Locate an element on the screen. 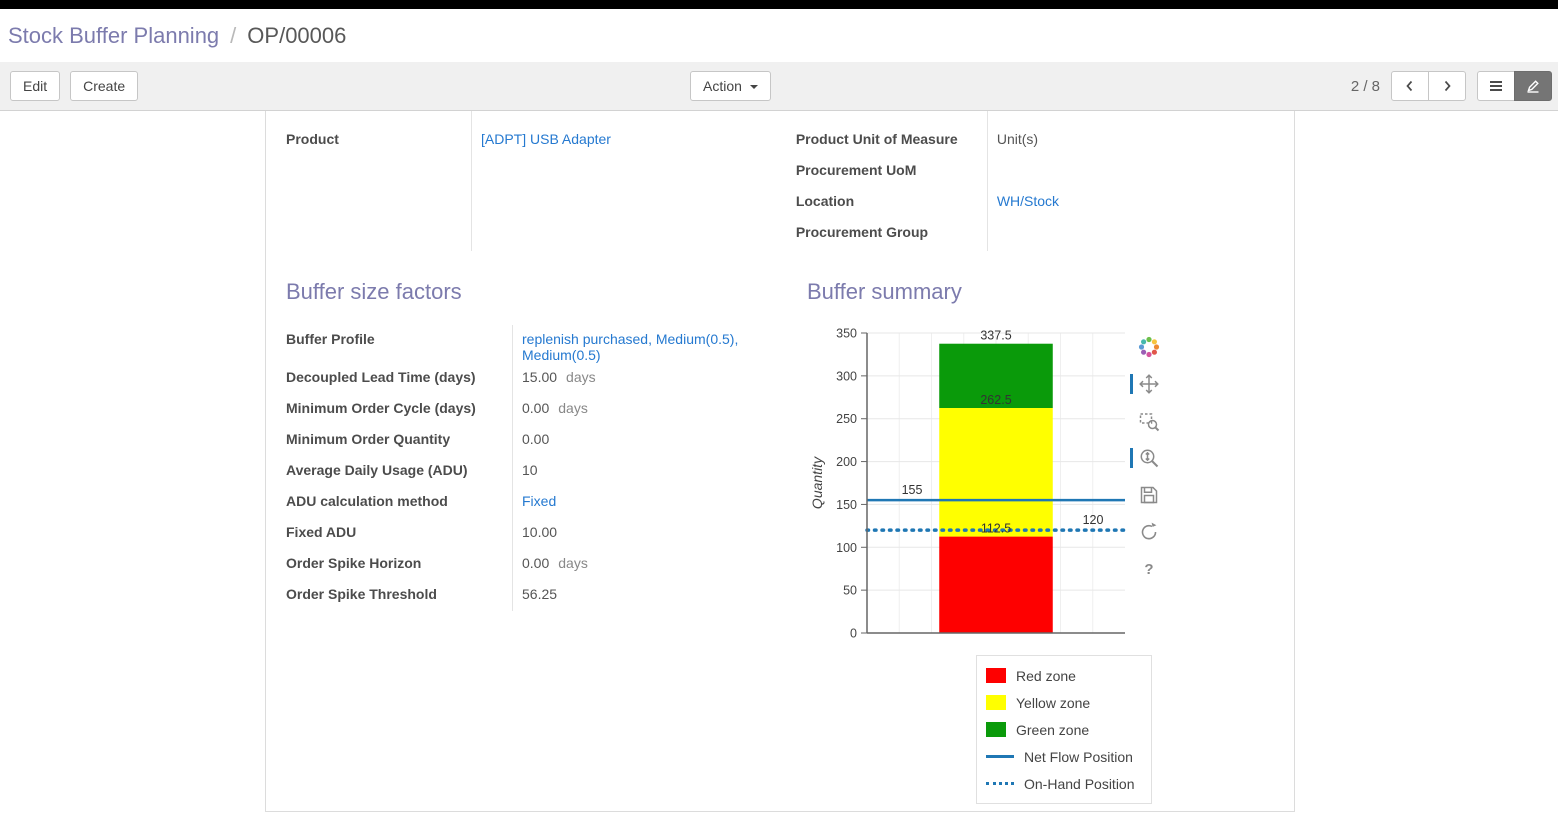 The height and width of the screenshot is (839, 1558). field-row-product-unit-of-measure: Product Unit of Measure Unit(s) is located at coordinates (1035, 140).